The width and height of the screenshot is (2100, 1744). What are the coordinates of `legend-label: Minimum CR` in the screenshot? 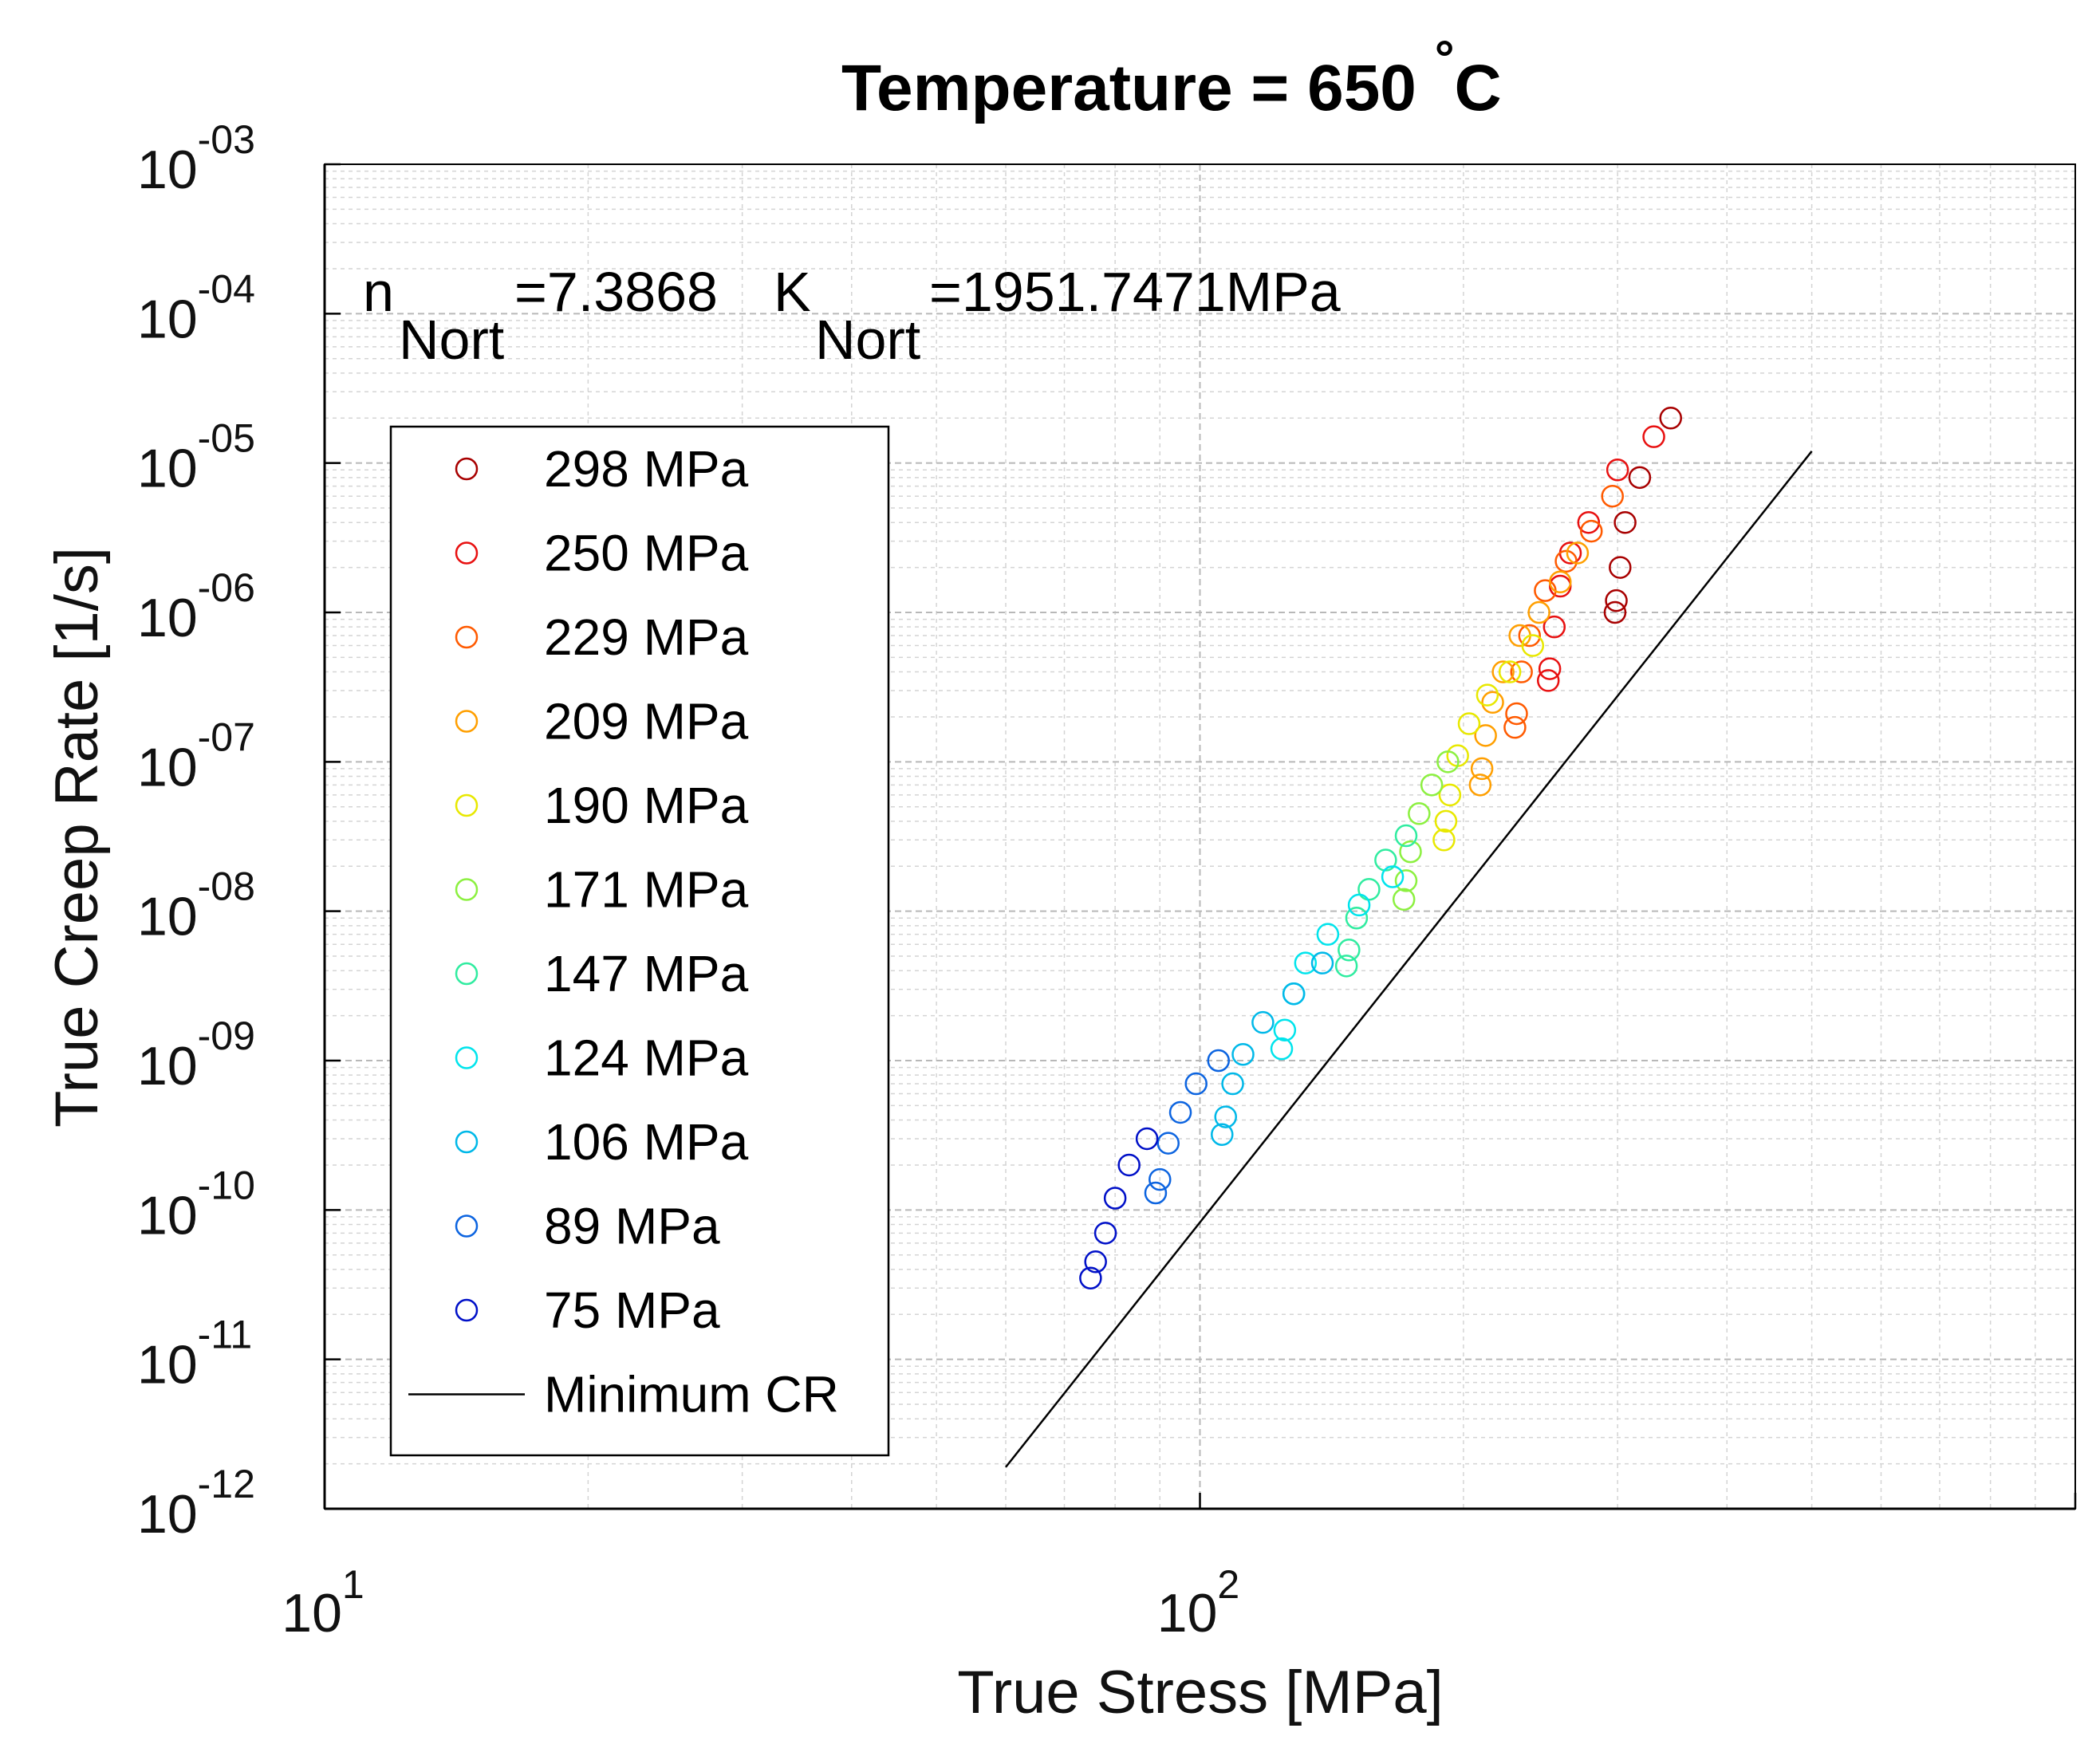 It's located at (691, 1394).